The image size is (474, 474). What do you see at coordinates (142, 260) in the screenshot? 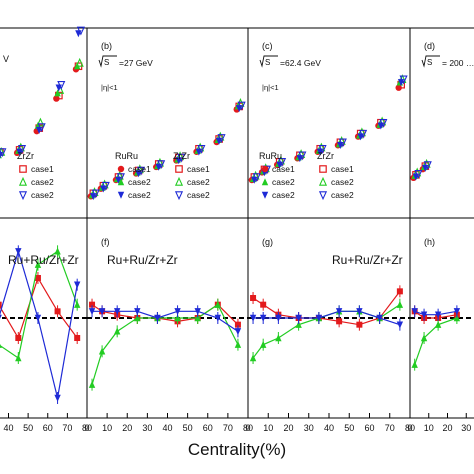
I see `ratio-label: Ru+Ru/Zr+Zr` at bounding box center [142, 260].